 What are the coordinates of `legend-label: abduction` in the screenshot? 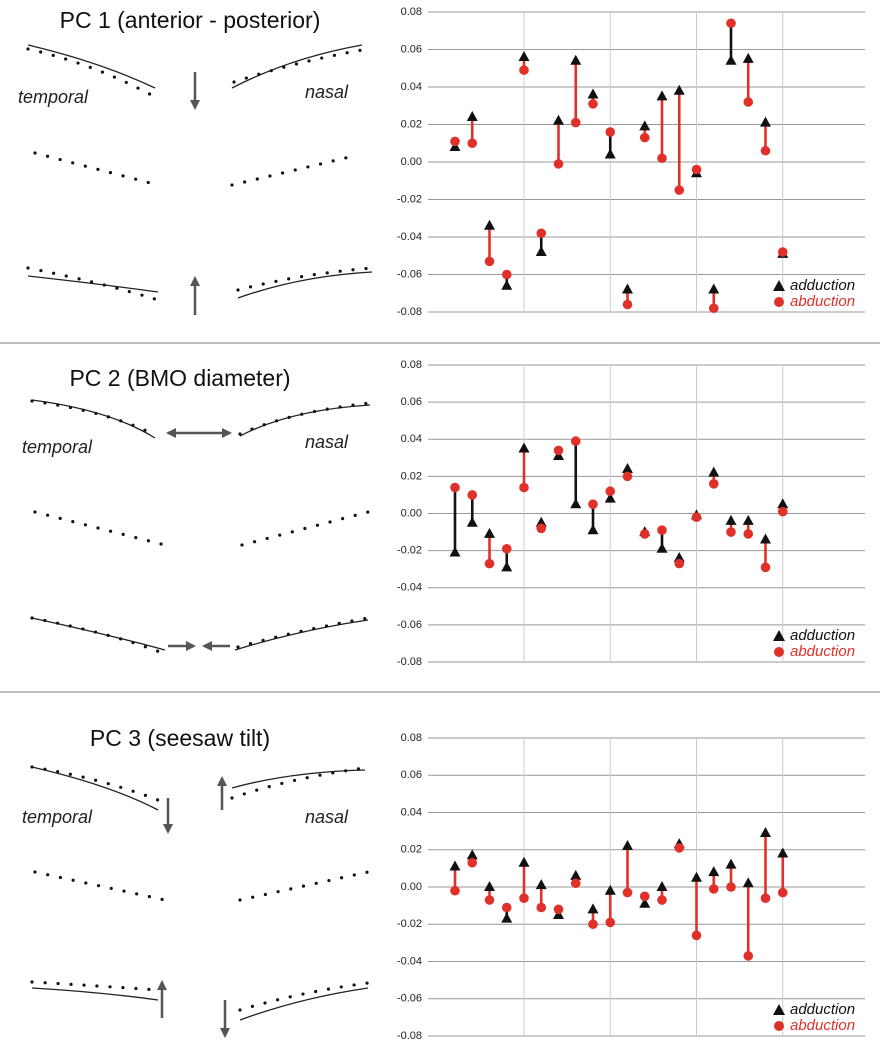 It's located at (822, 651).